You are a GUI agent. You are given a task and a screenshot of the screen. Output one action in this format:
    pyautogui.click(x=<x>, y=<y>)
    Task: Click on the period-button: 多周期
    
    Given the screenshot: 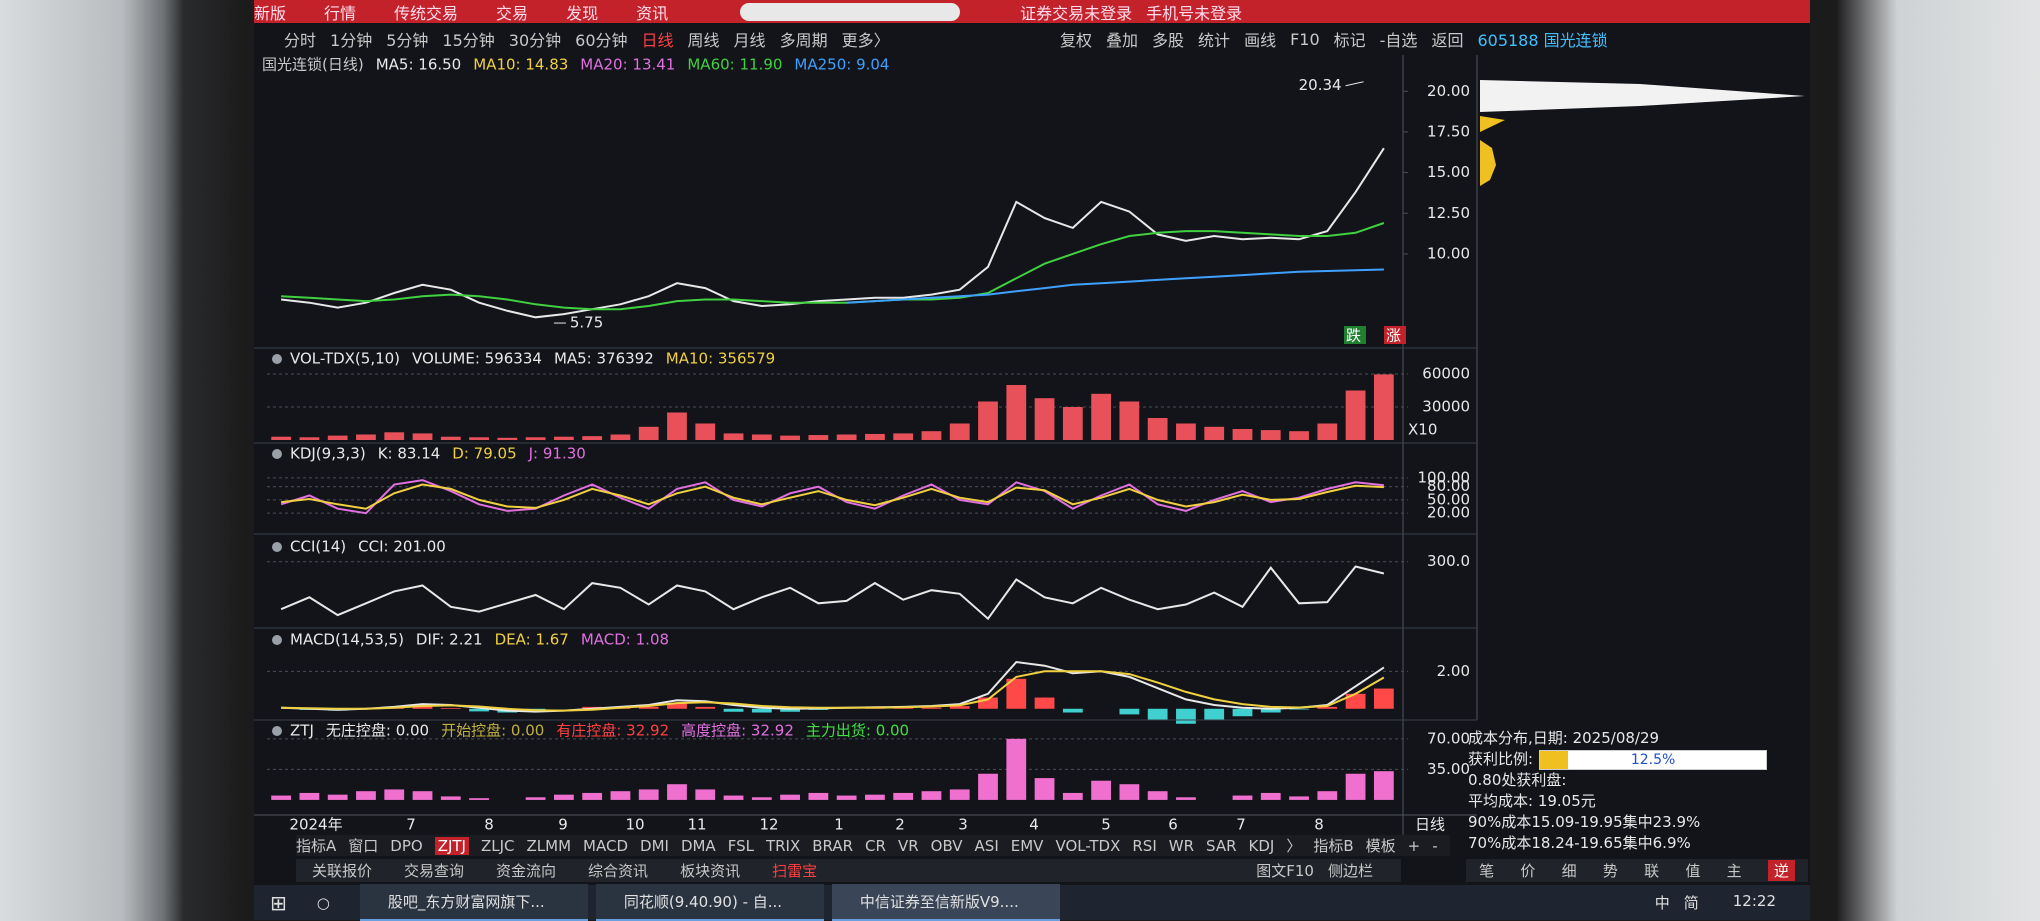 What is the action you would take?
    pyautogui.click(x=803, y=40)
    